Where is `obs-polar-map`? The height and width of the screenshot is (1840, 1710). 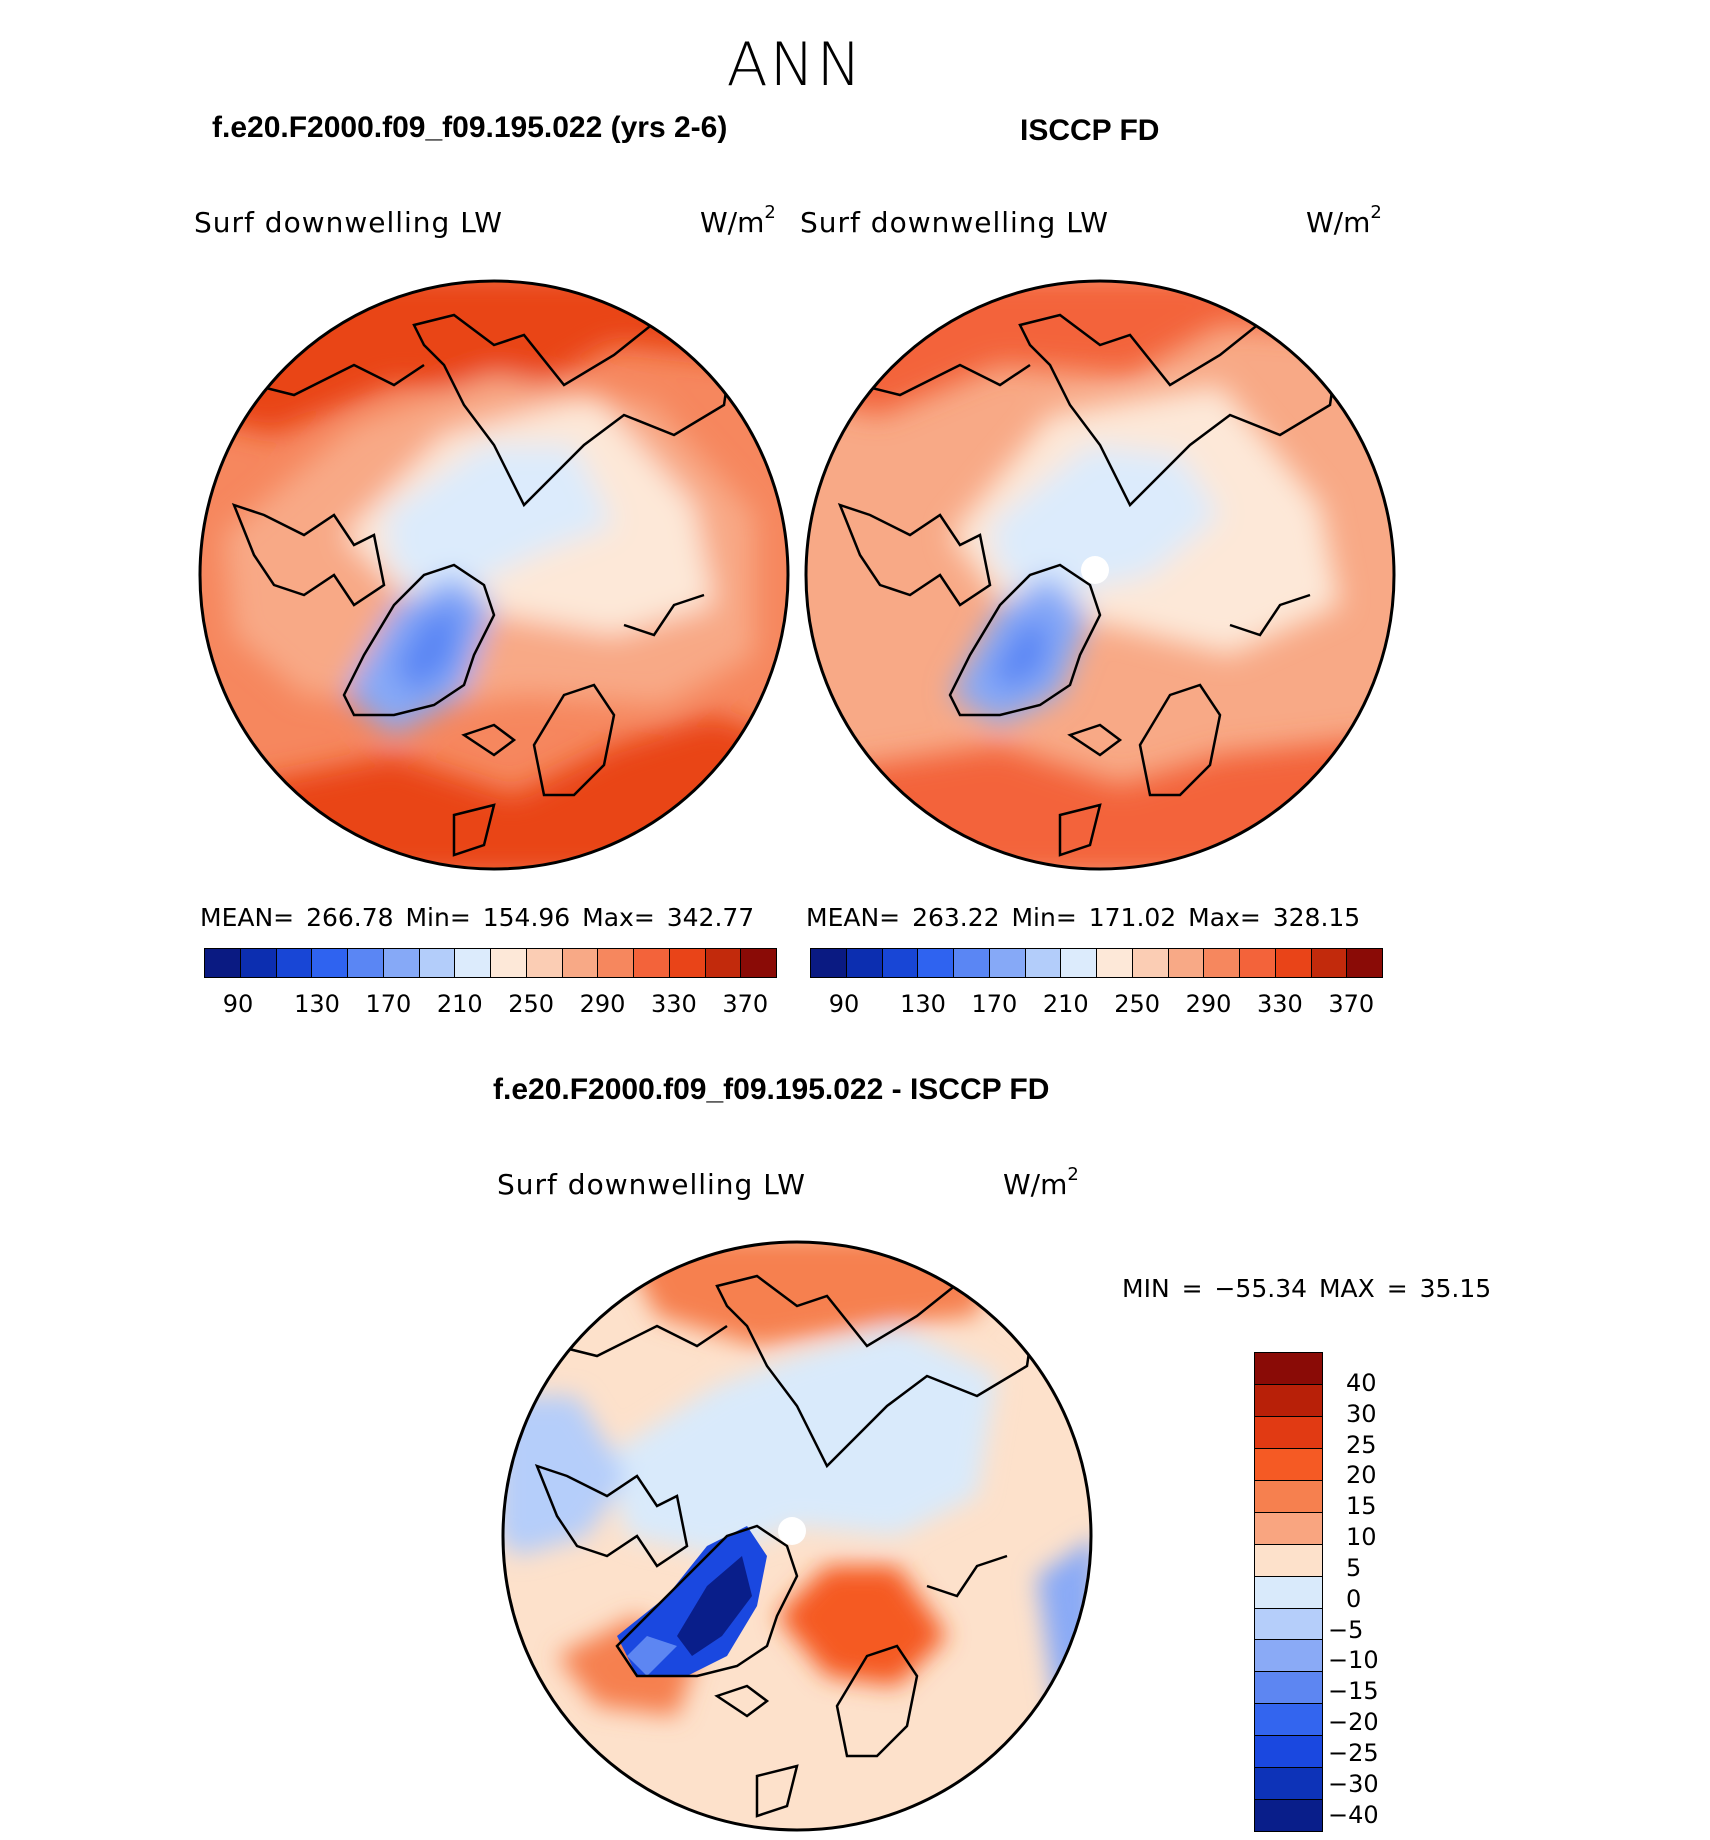
obs-polar-map is located at coordinates (1100, 575).